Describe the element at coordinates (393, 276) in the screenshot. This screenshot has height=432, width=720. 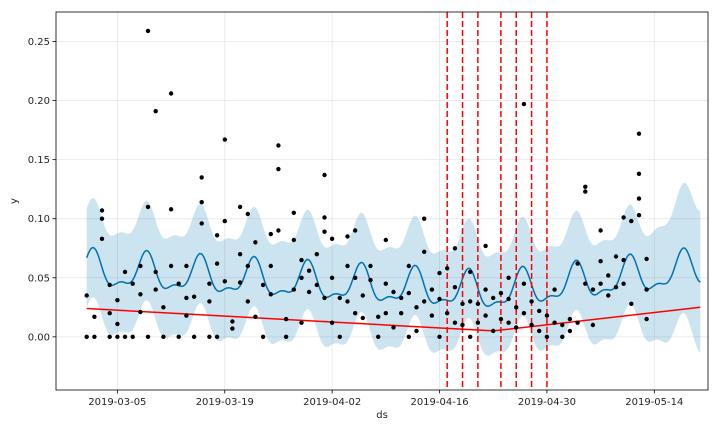
I see `forecast-line` at that location.